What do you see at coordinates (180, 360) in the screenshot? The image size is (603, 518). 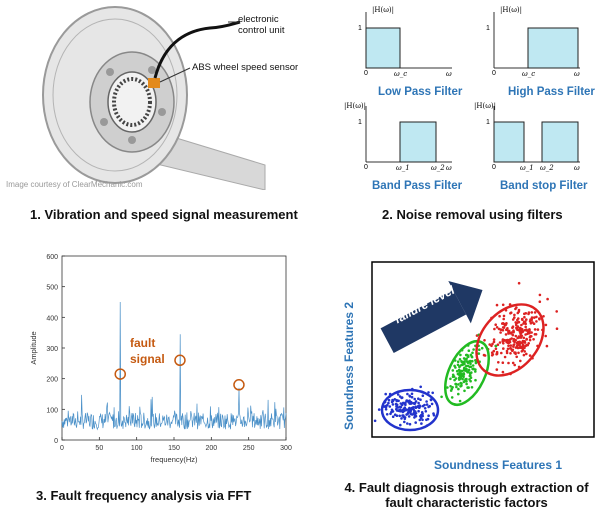 I see `fault-peak-marker` at bounding box center [180, 360].